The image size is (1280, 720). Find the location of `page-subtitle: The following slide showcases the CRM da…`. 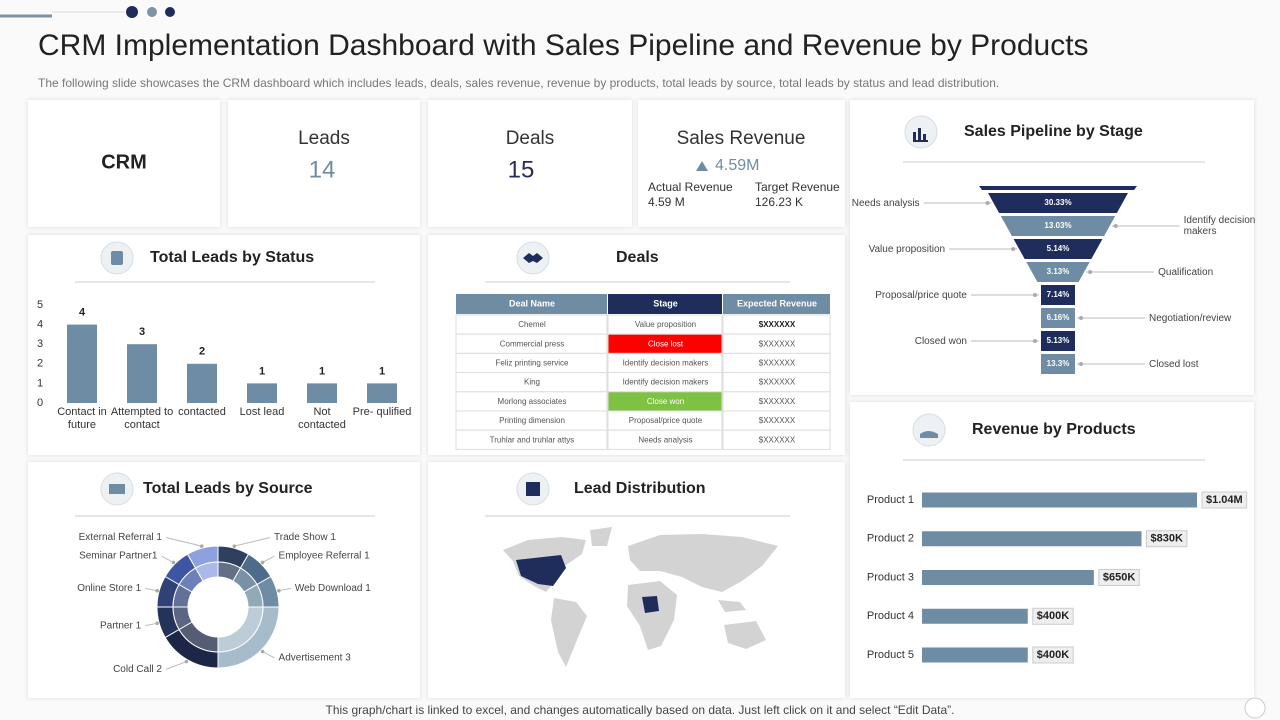

page-subtitle: The following slide showcases the CRM da… is located at coordinates (518, 83).